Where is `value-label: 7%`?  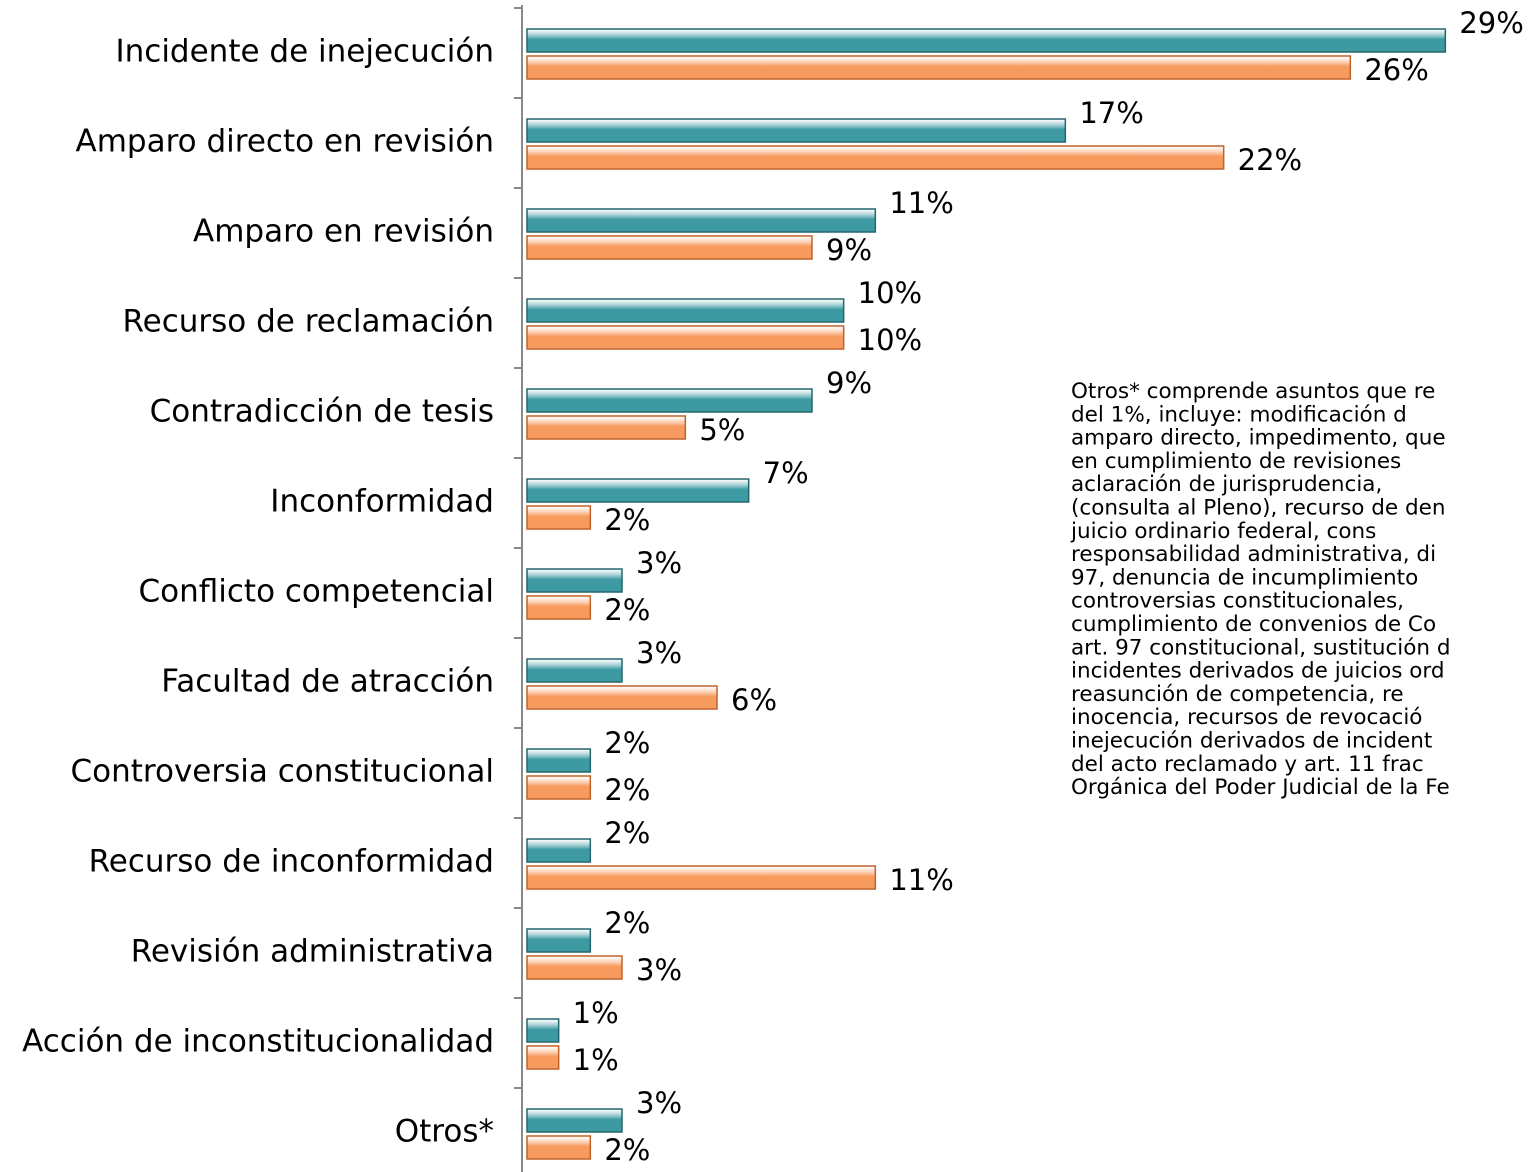 value-label: 7% is located at coordinates (786, 473).